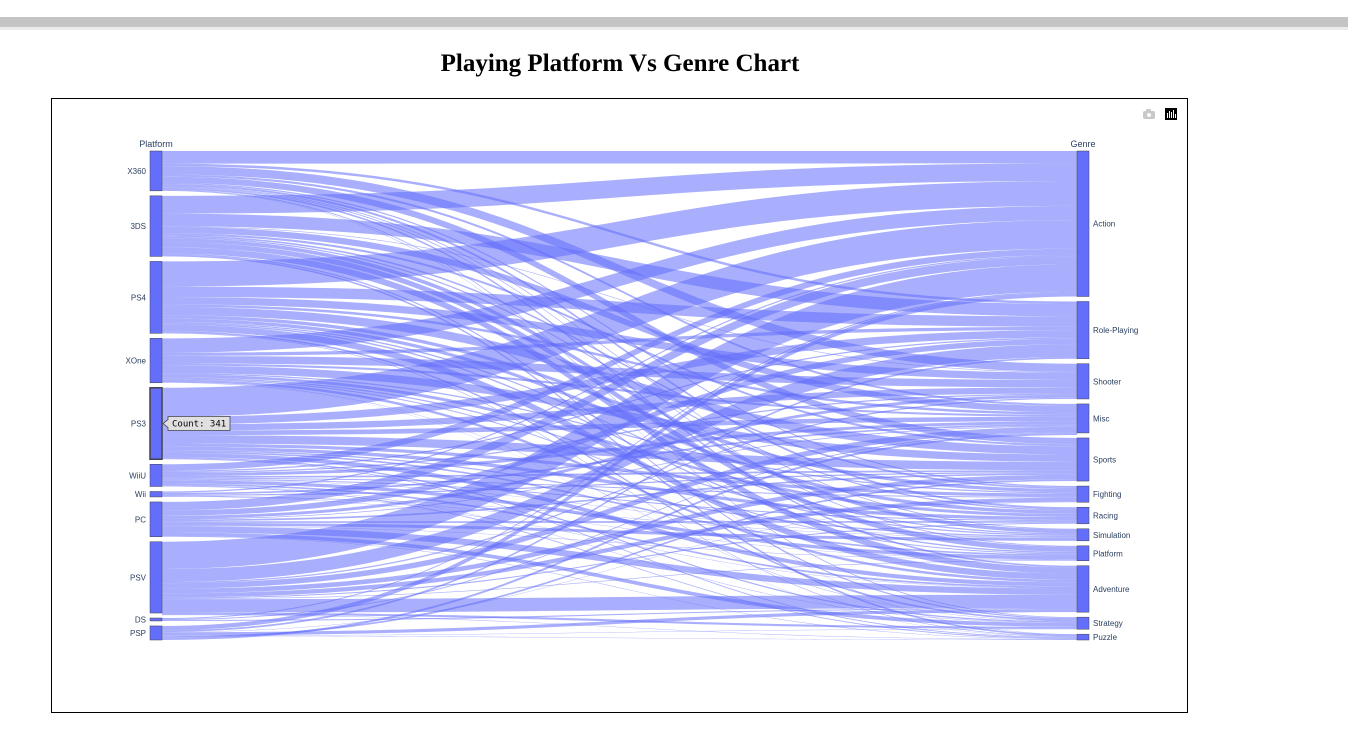 The height and width of the screenshot is (732, 1348). I want to click on node-label-racing: Racing, so click(1105, 516).